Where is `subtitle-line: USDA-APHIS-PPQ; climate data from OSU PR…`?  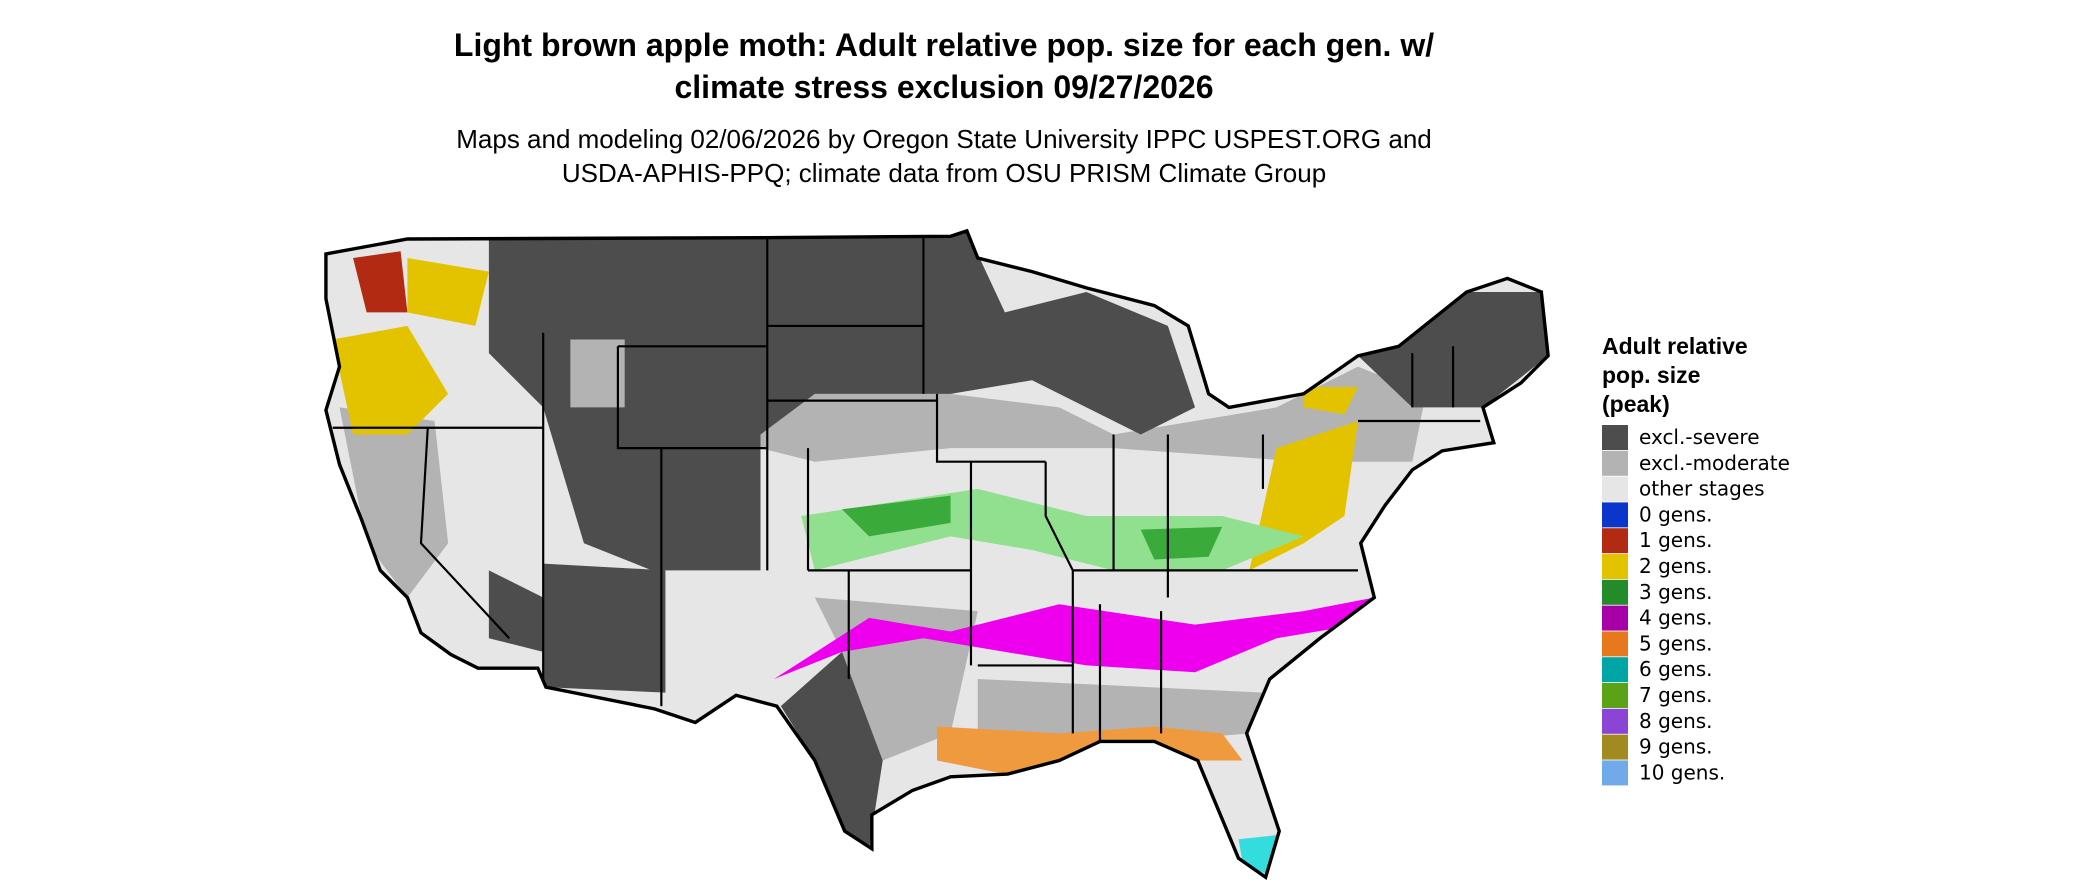
subtitle-line: USDA-APHIS-PPQ; climate data from OSU PR… is located at coordinates (944, 173).